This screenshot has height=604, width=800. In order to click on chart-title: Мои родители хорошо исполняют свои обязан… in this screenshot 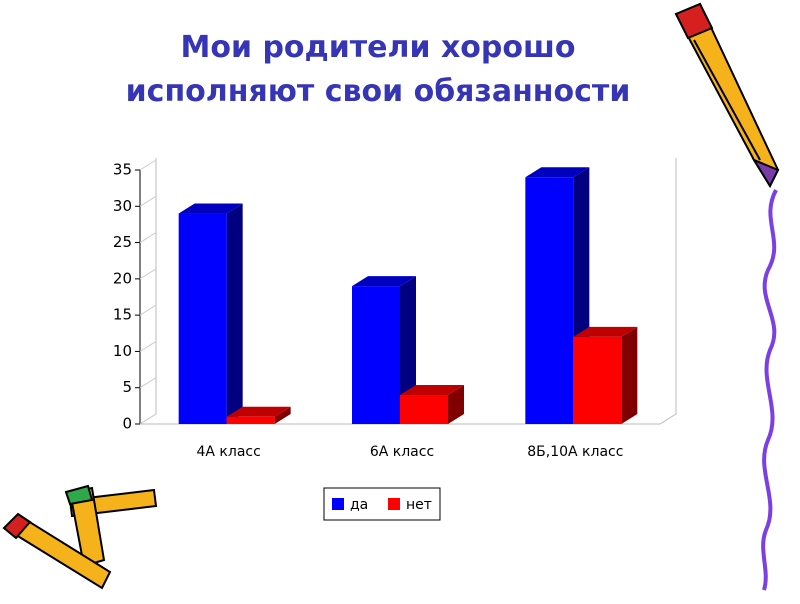, I will do `click(378, 69)`.